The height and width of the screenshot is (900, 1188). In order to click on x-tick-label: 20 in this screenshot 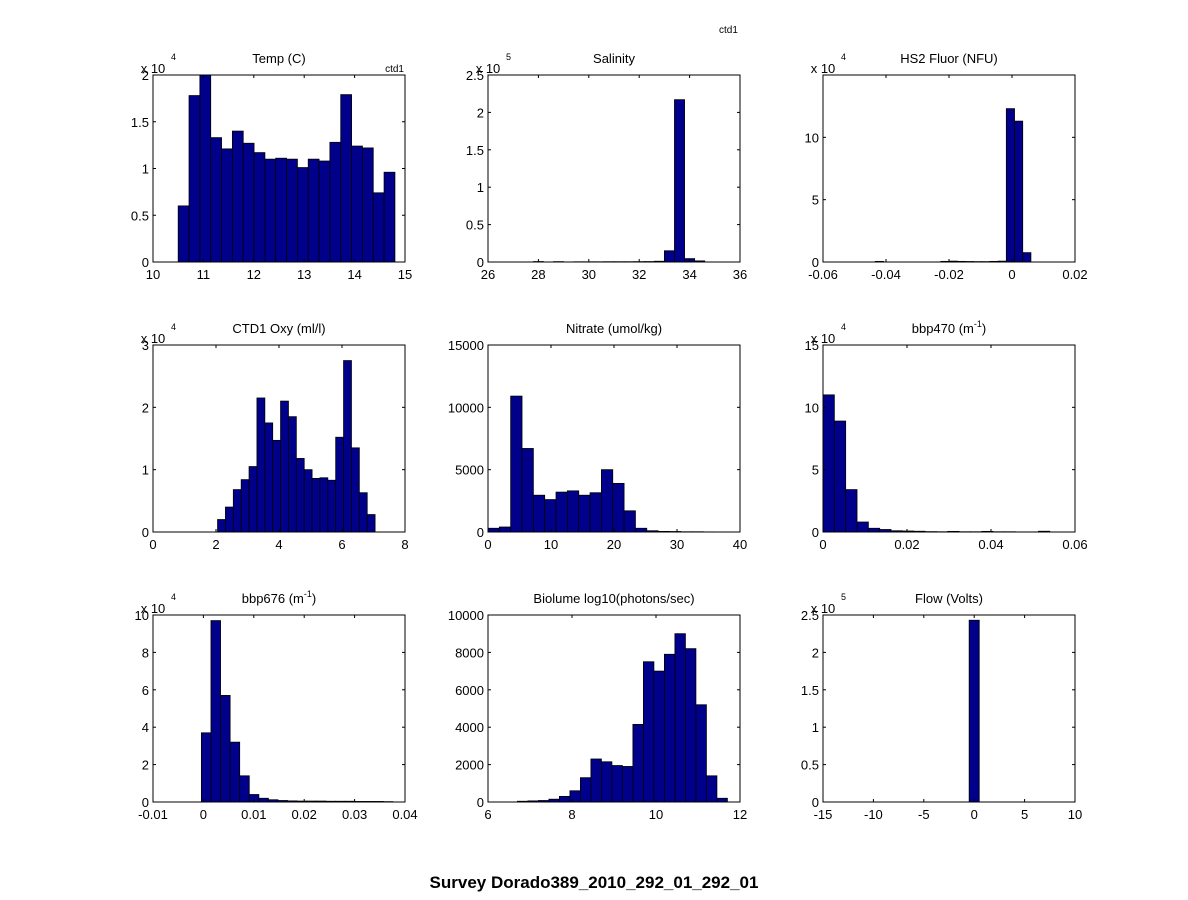, I will do `click(614, 544)`.